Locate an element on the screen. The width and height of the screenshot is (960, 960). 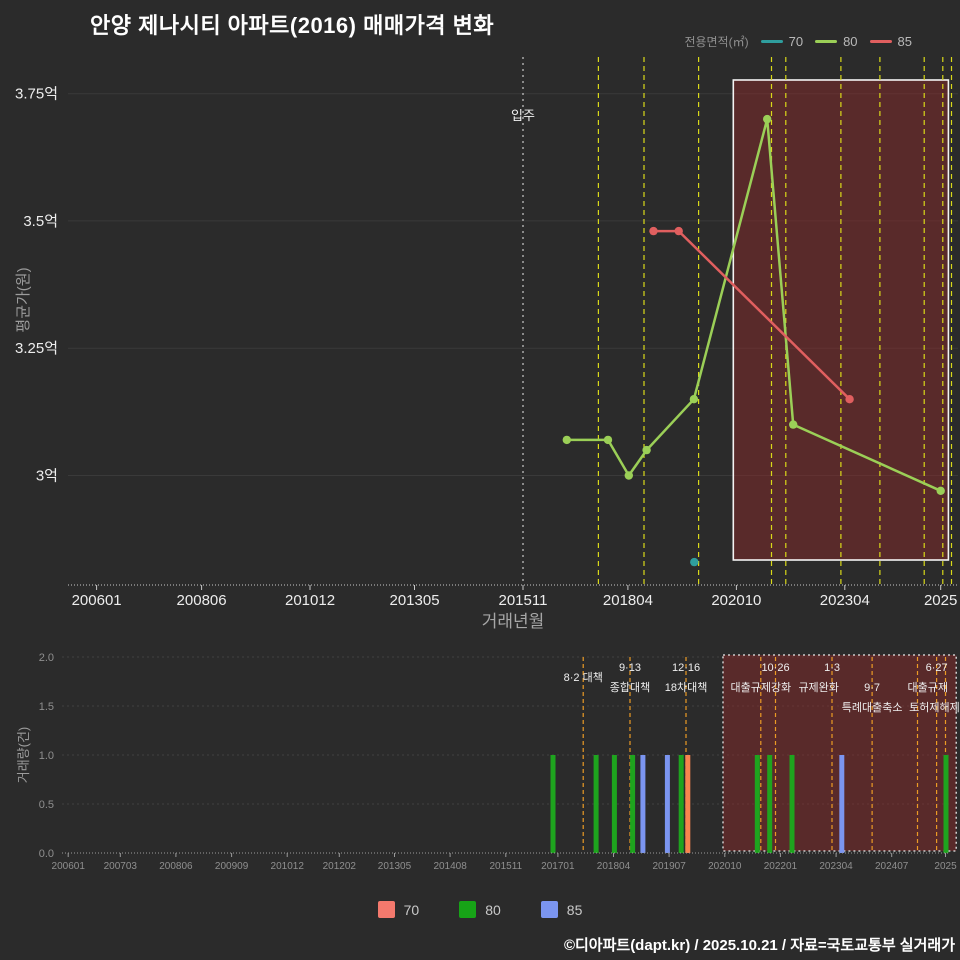
policy-annotation: 8·2 대책 is located at coordinates (583, 677).